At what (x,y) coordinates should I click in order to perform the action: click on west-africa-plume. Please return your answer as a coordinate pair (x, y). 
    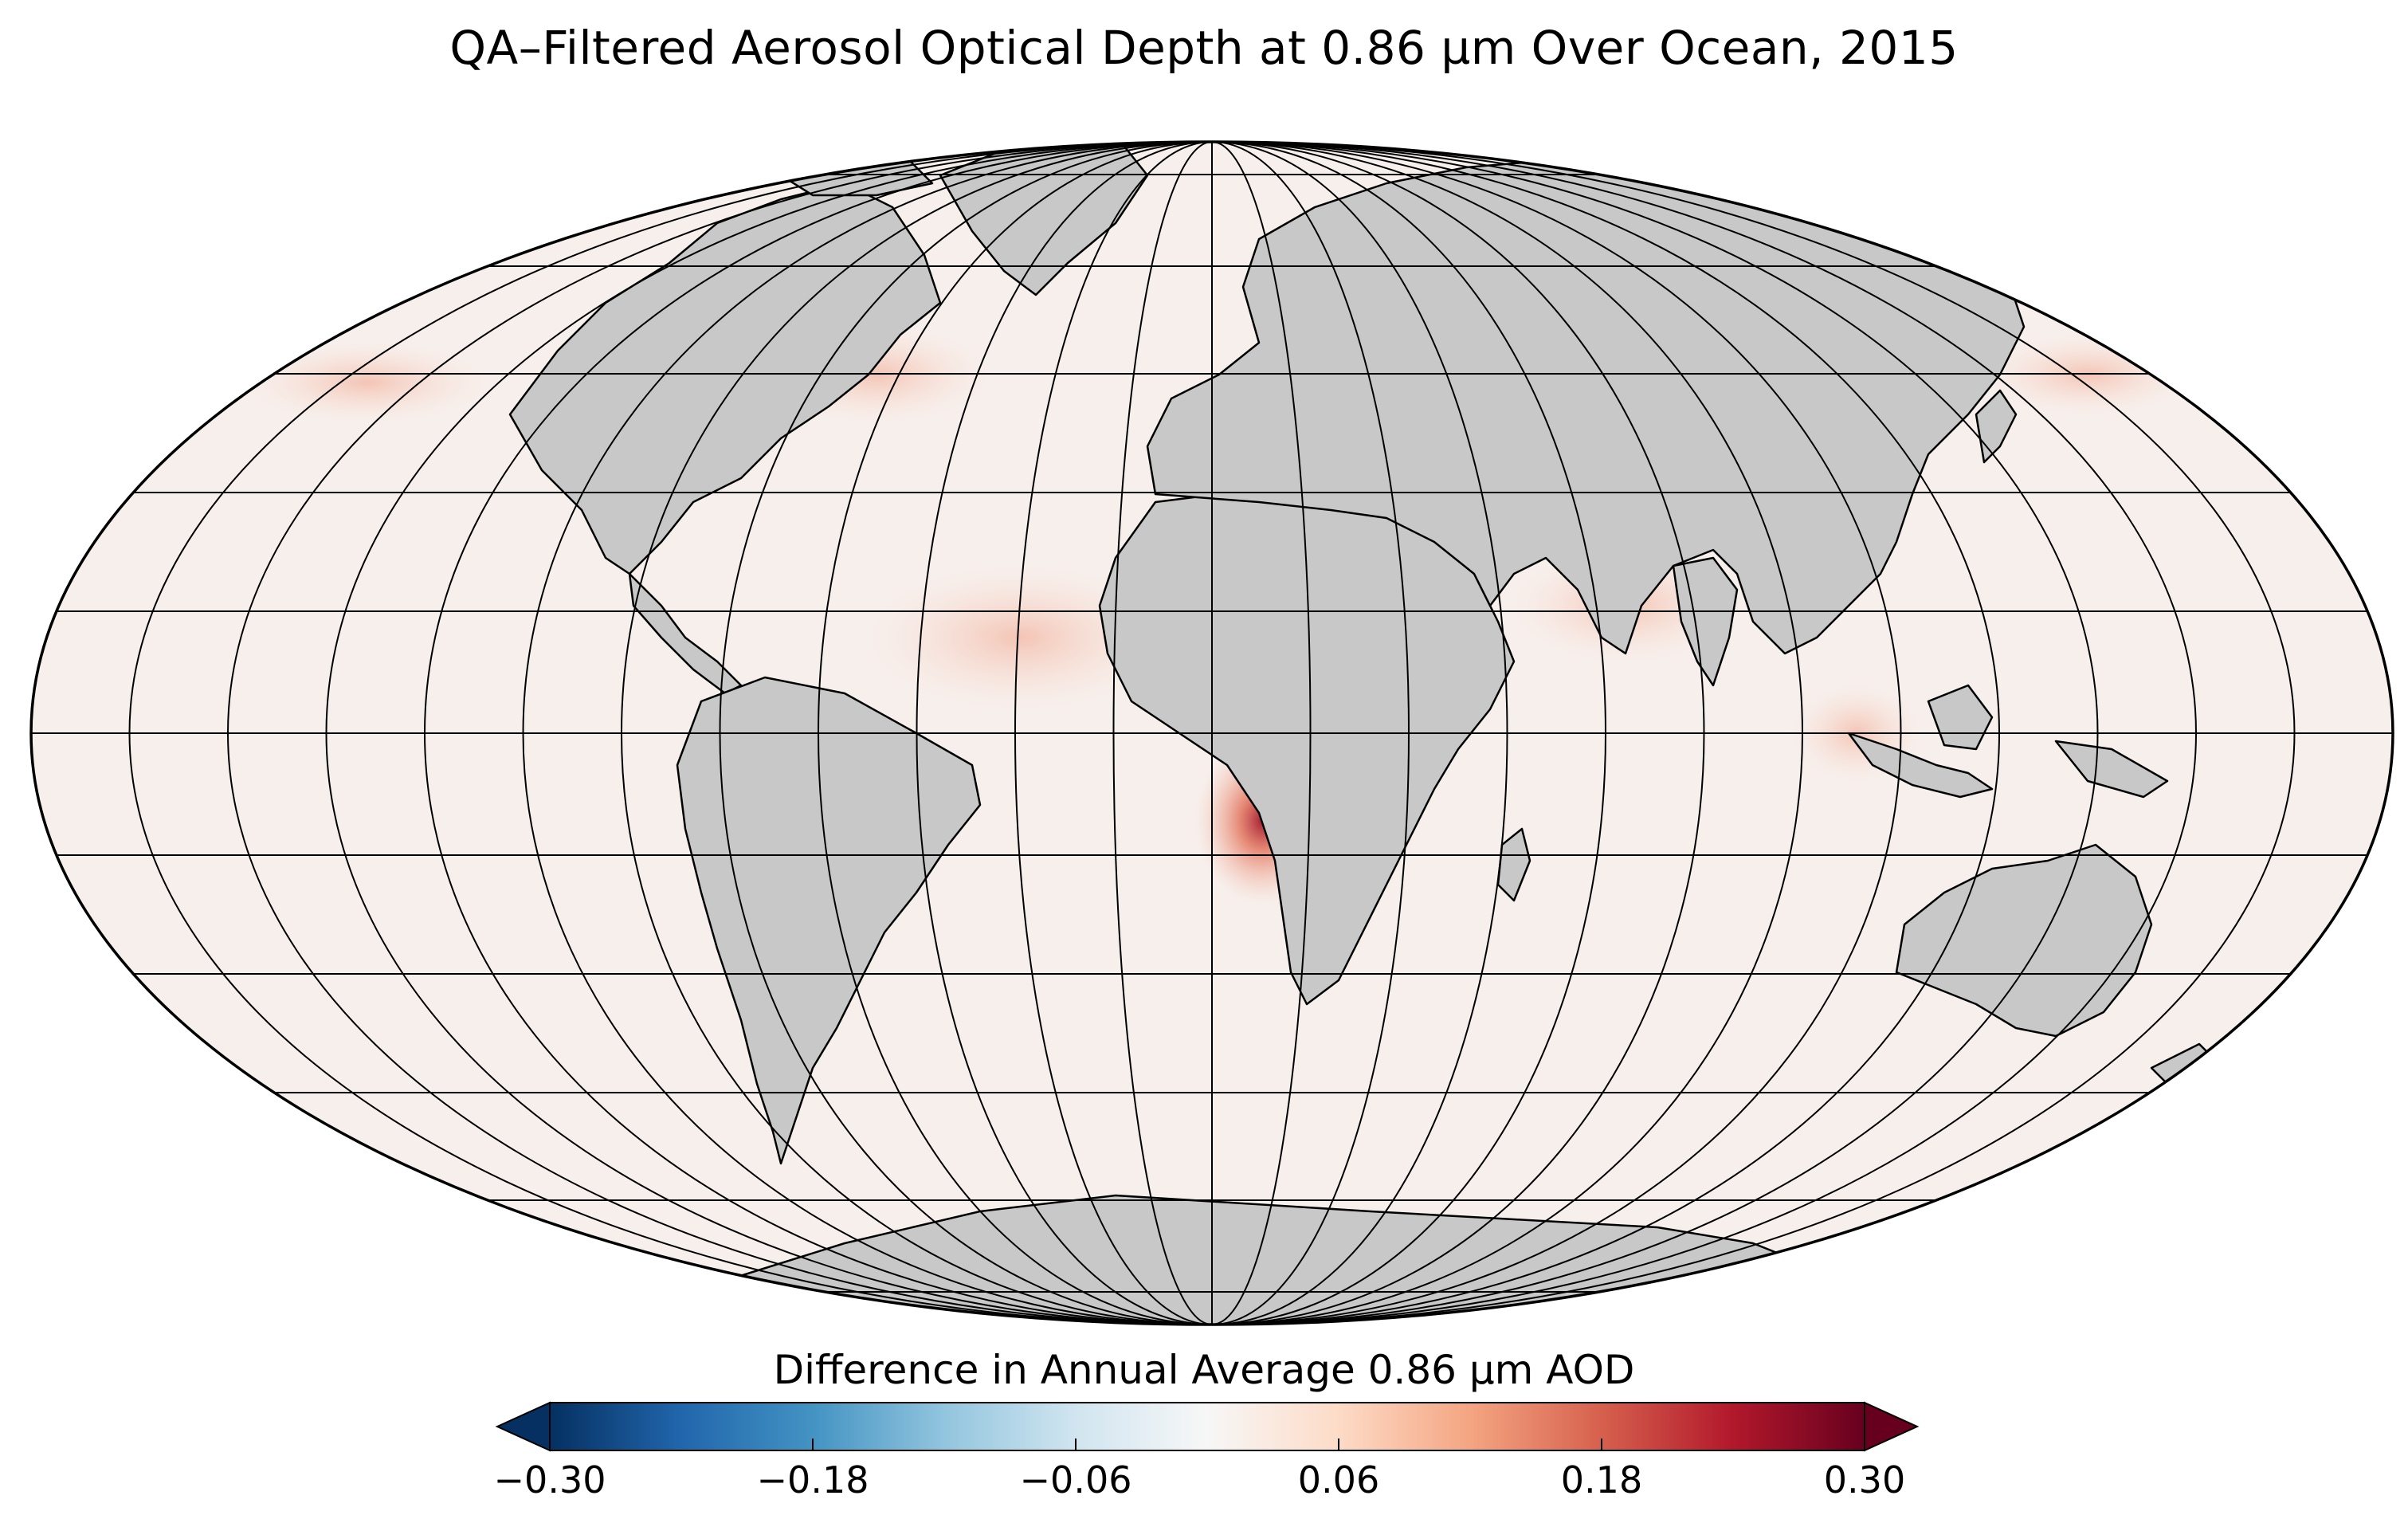
    Looking at the image, I should click on (1020, 637).